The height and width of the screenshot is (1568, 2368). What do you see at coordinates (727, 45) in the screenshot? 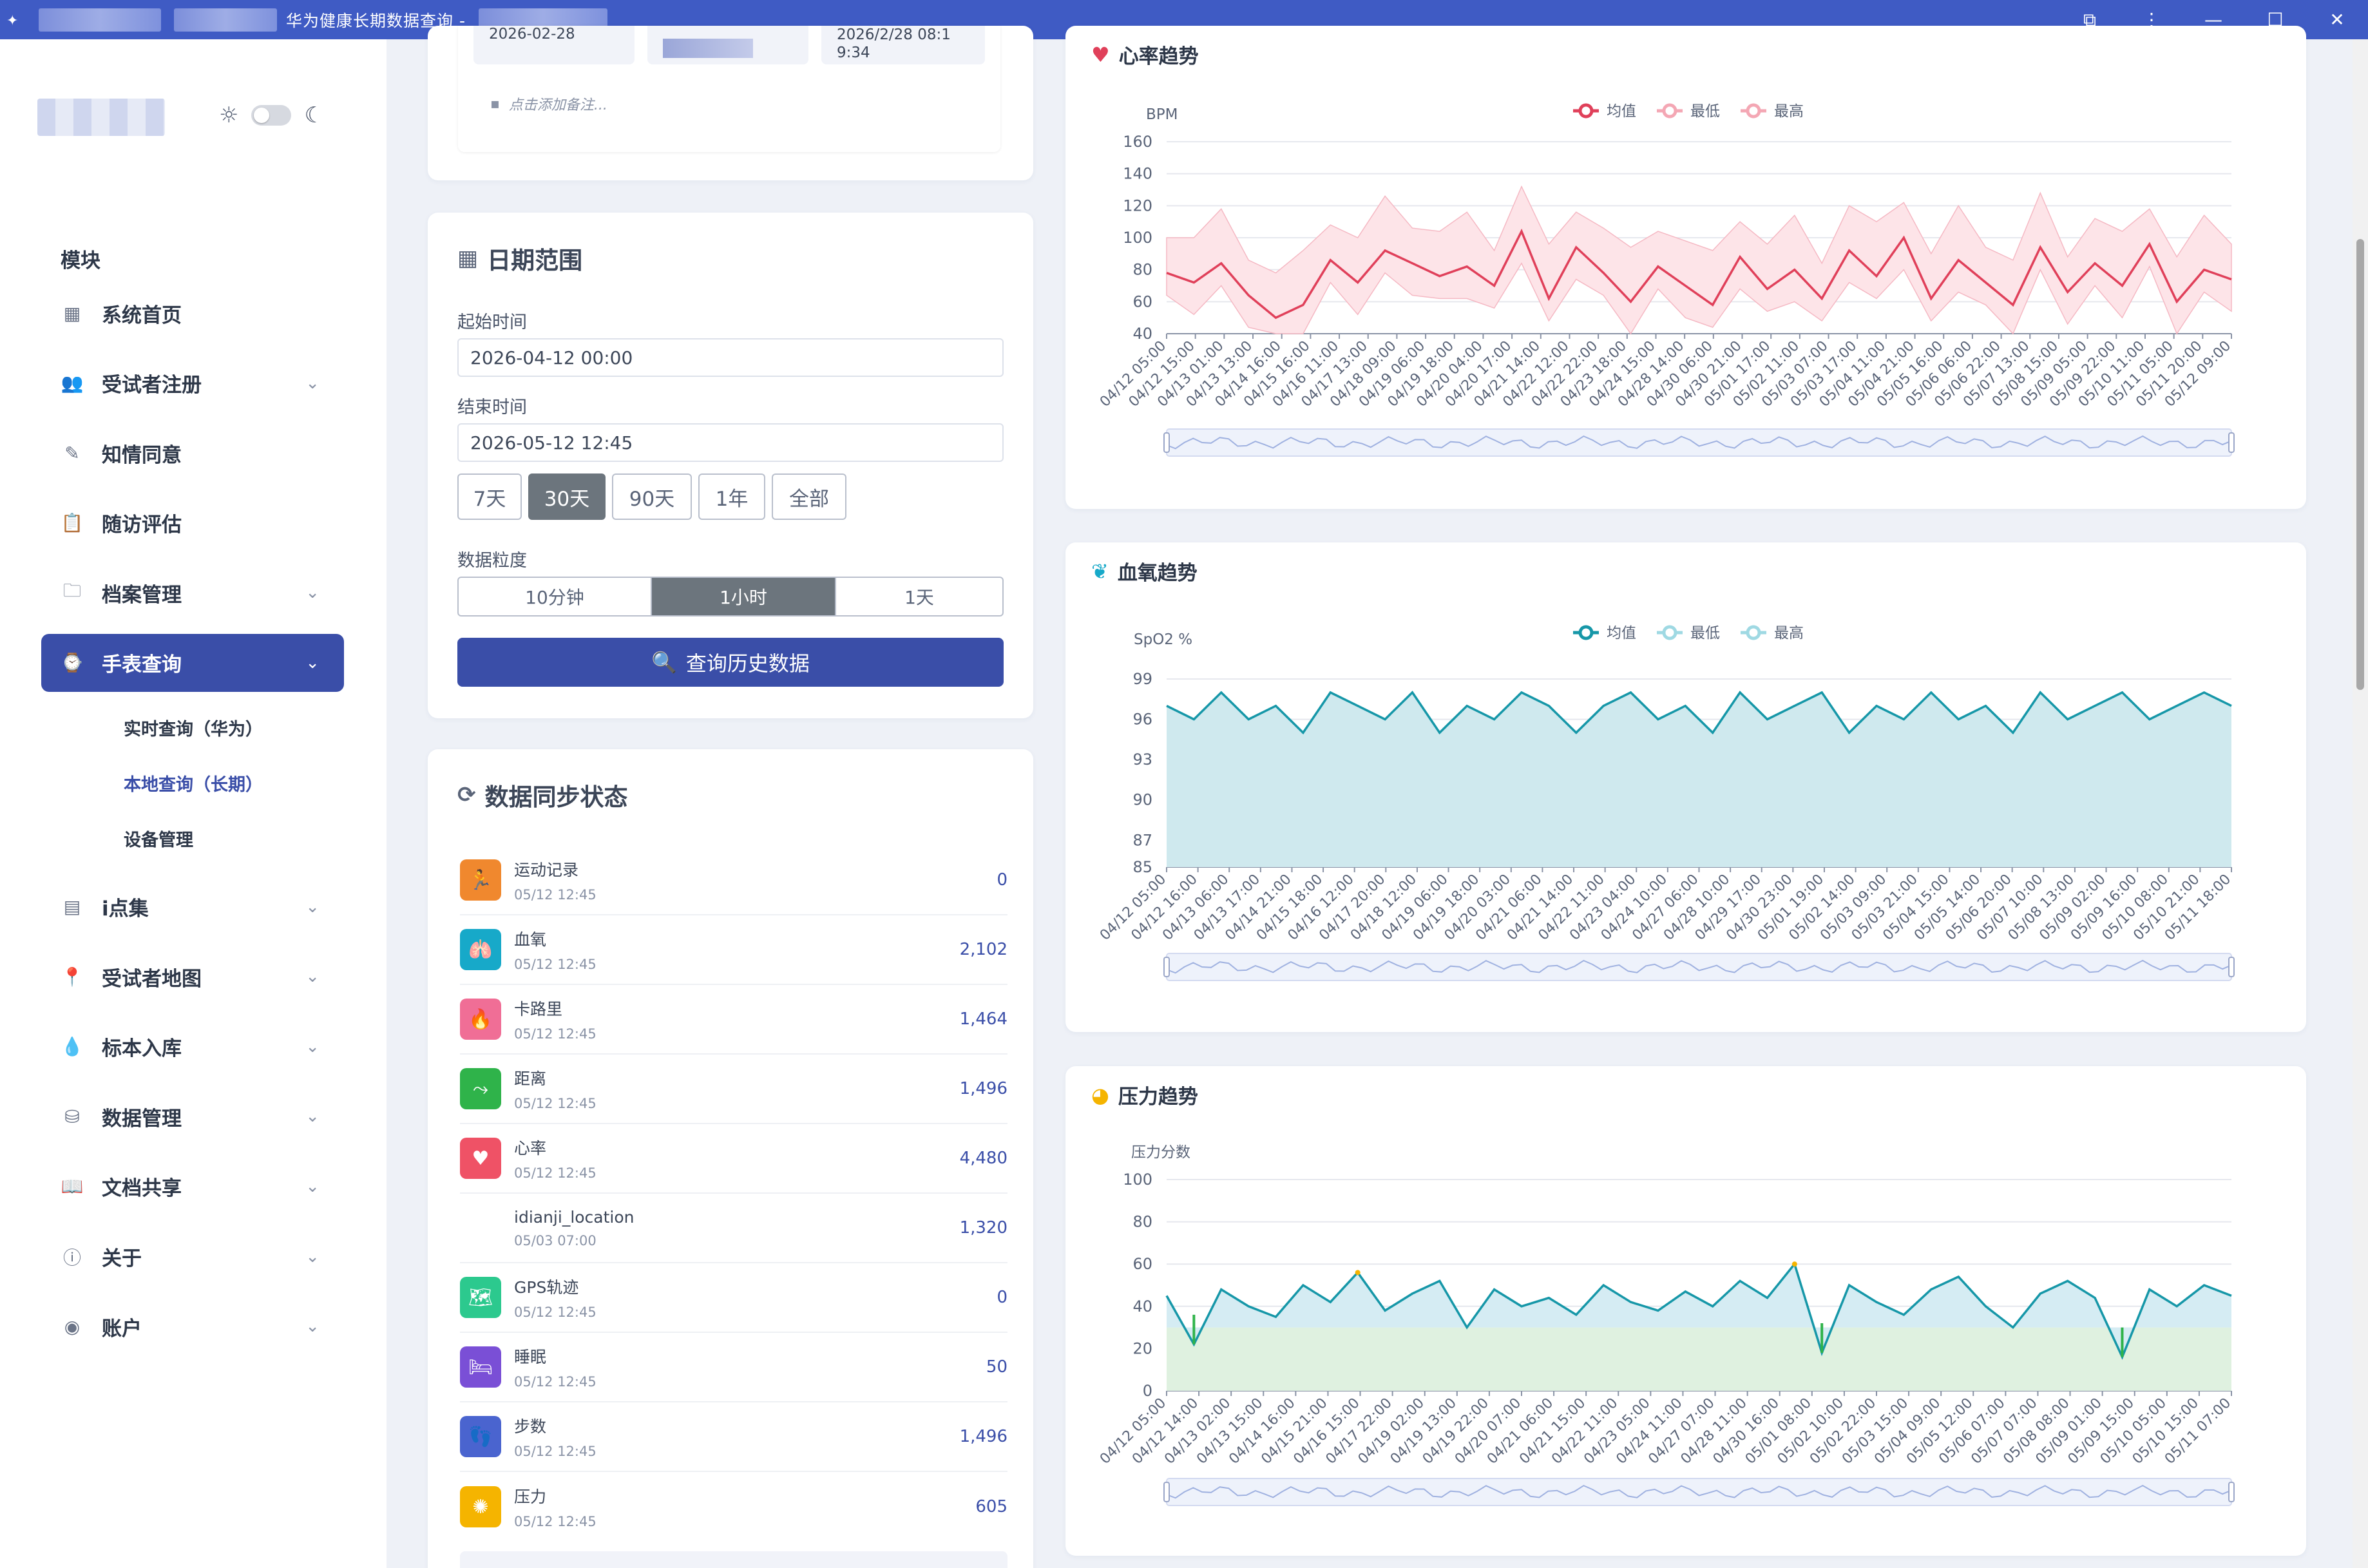
I see `blurred-box` at bounding box center [727, 45].